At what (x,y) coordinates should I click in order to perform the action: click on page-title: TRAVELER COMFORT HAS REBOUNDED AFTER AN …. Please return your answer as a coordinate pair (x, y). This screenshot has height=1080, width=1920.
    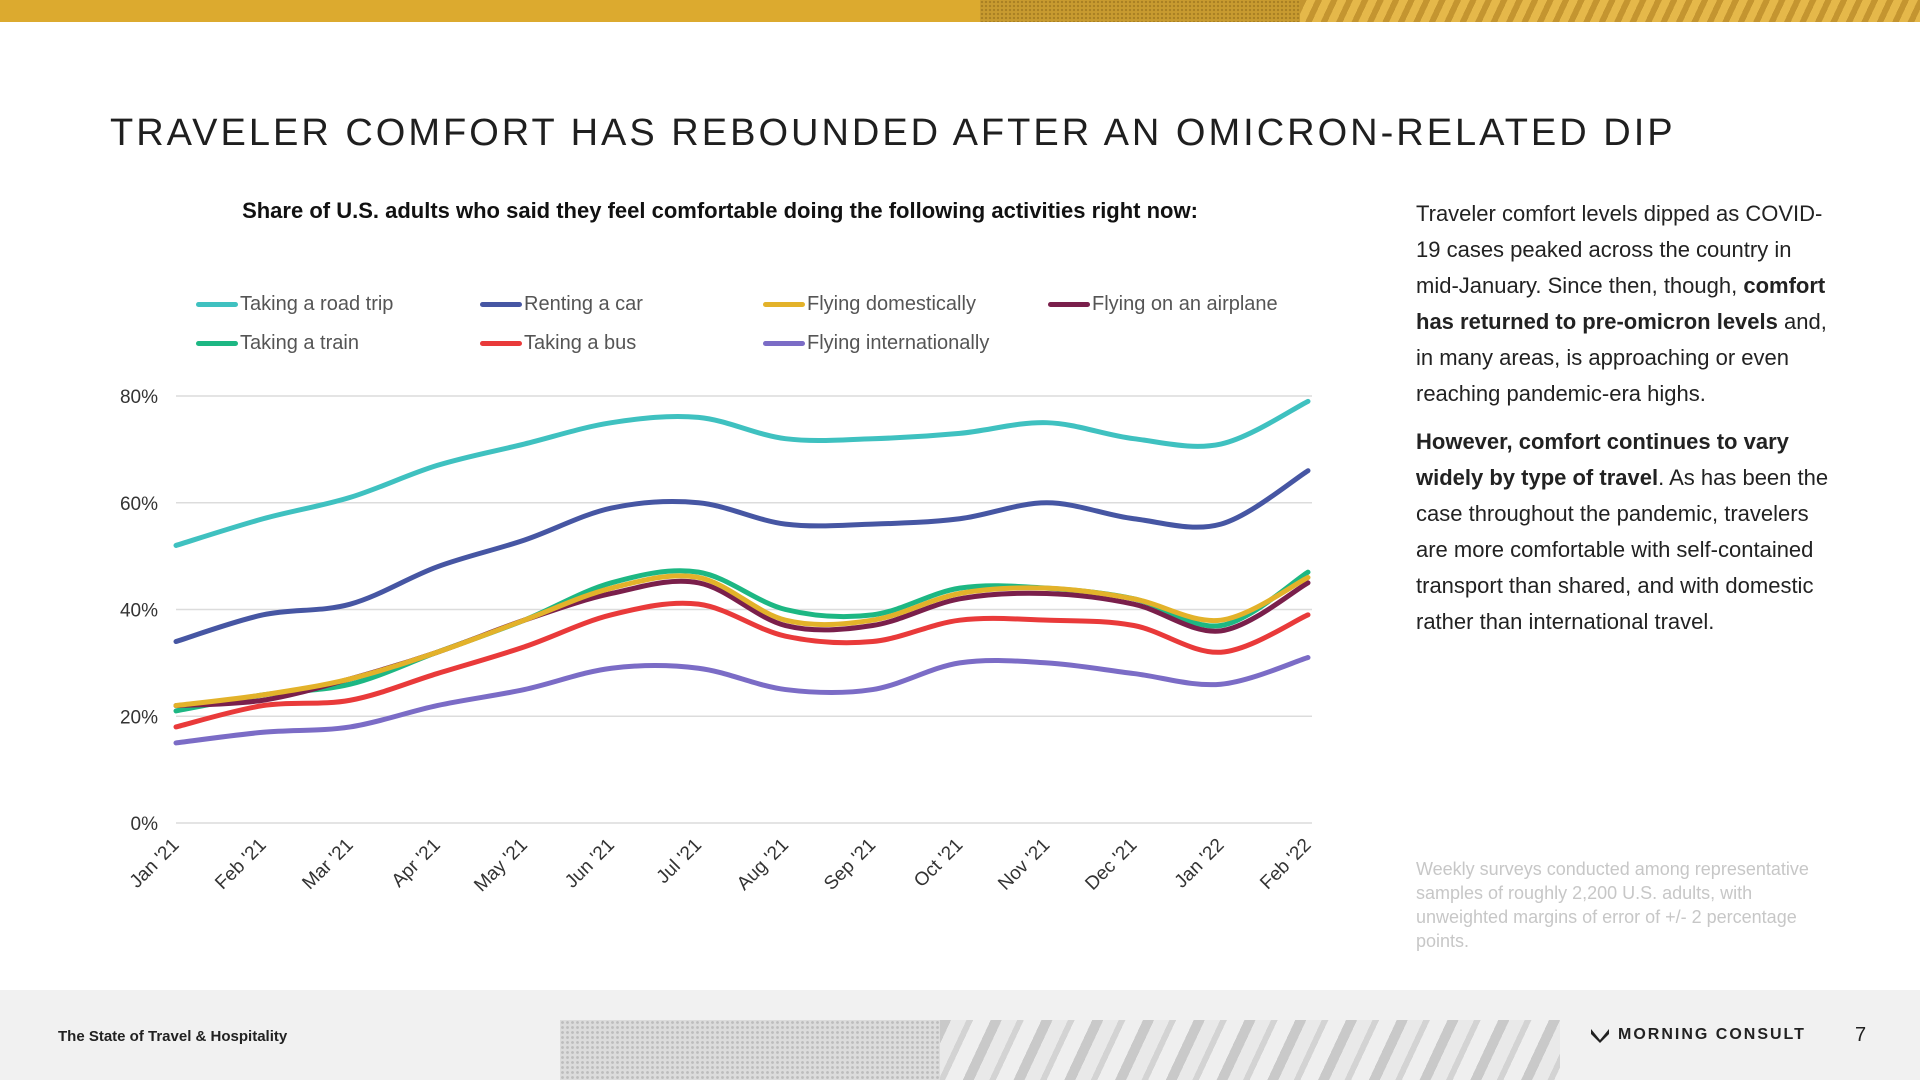
    Looking at the image, I should click on (893, 133).